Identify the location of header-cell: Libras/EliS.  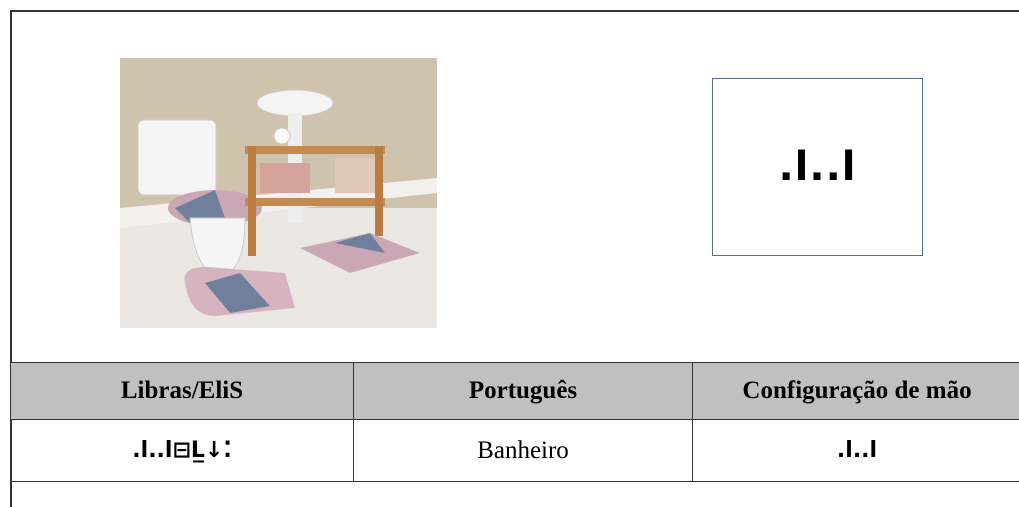
(182, 391).